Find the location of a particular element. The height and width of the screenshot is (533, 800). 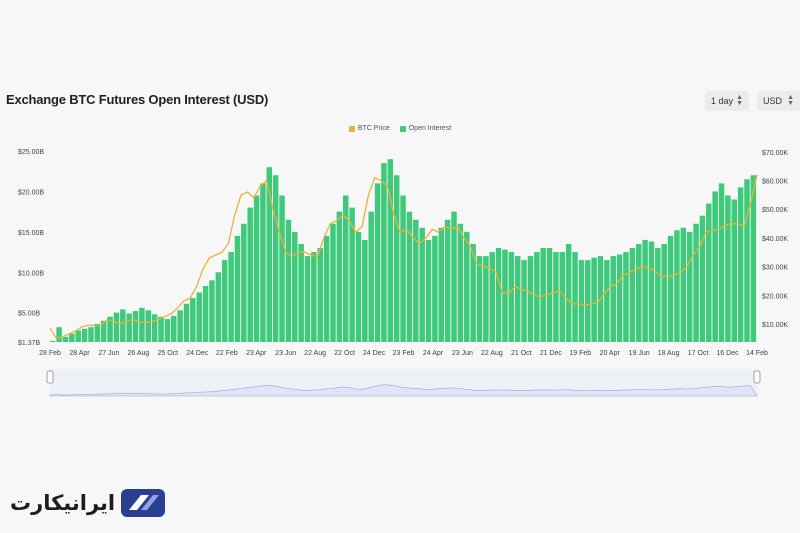

right-axis-tick: $50.00K is located at coordinates (775, 210).